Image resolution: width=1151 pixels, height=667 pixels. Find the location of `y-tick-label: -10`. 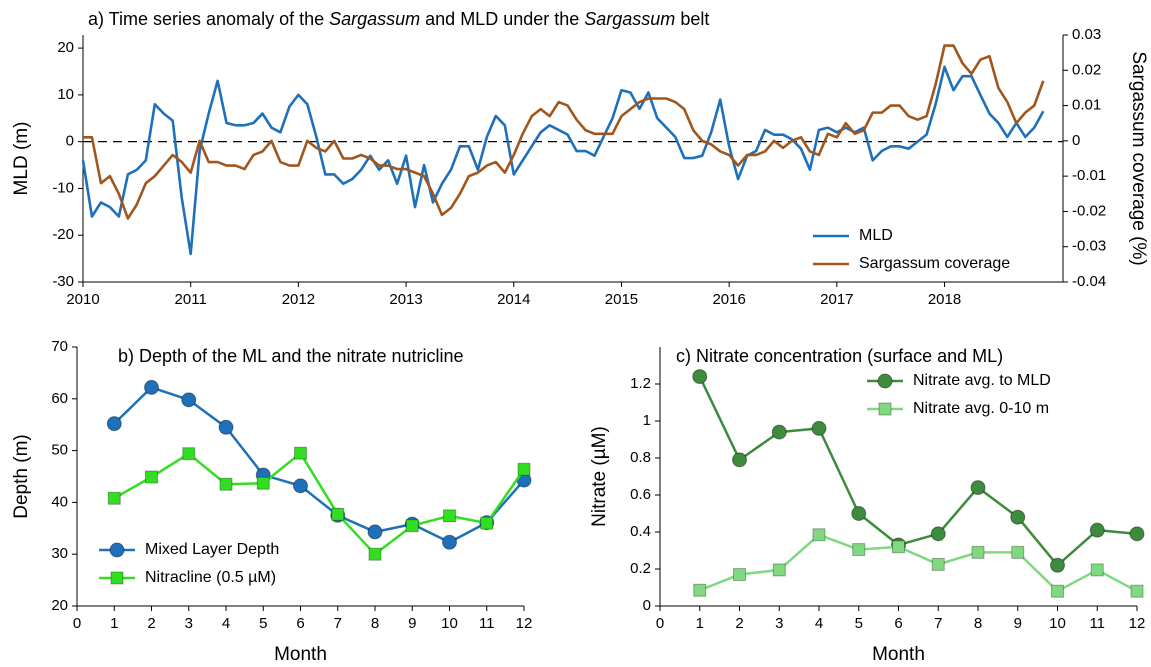

y-tick-label: -10 is located at coordinates (63, 187).